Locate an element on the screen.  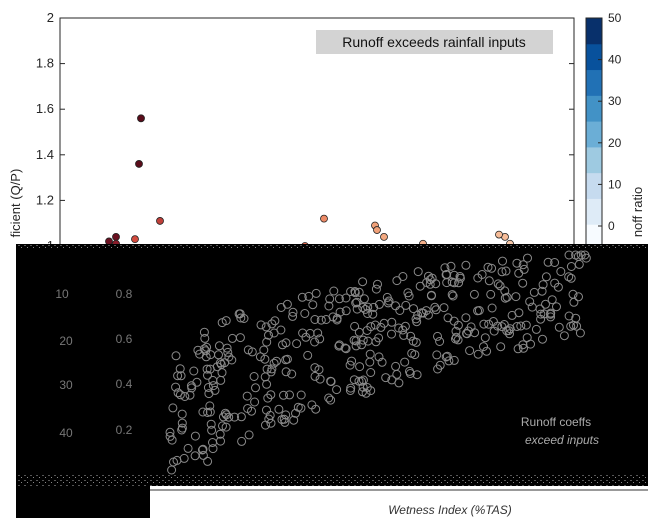
colorbar-tick-label: 10 is located at coordinates (615, 184).